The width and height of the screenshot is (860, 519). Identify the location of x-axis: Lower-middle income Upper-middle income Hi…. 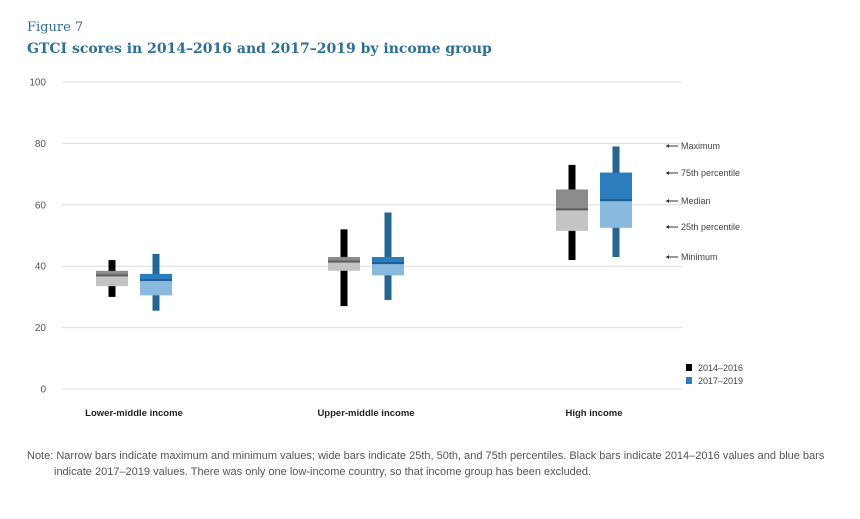
(353, 413).